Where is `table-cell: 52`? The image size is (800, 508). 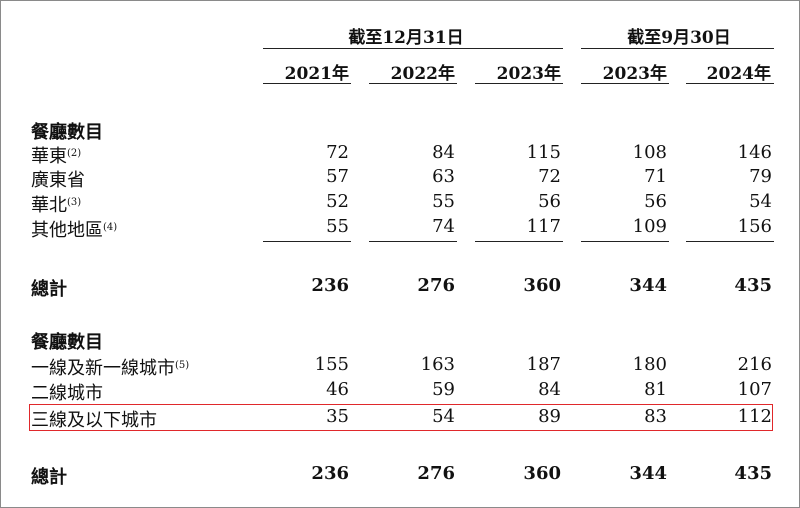
table-cell: 52 is located at coordinates (337, 201).